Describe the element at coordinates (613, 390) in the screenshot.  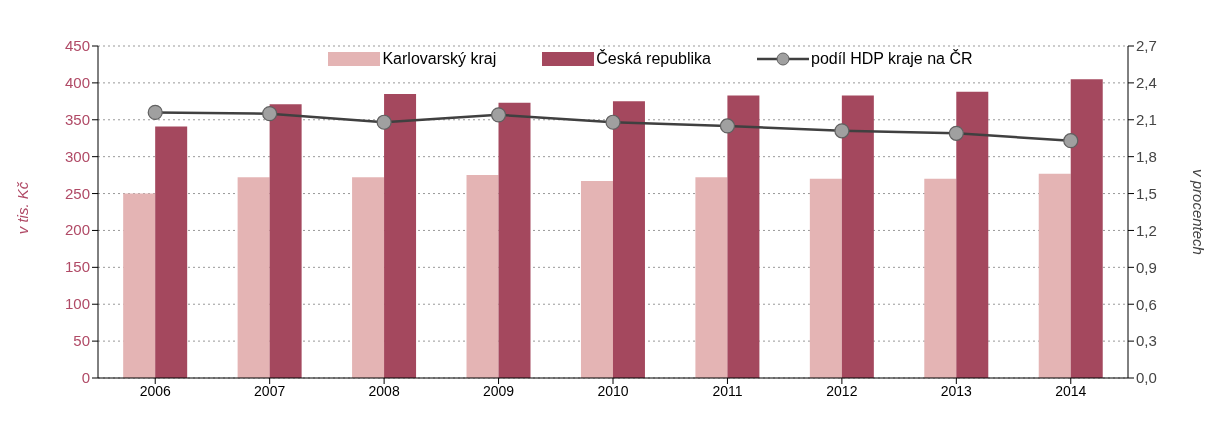
I see `x-tick-label: 2010` at that location.